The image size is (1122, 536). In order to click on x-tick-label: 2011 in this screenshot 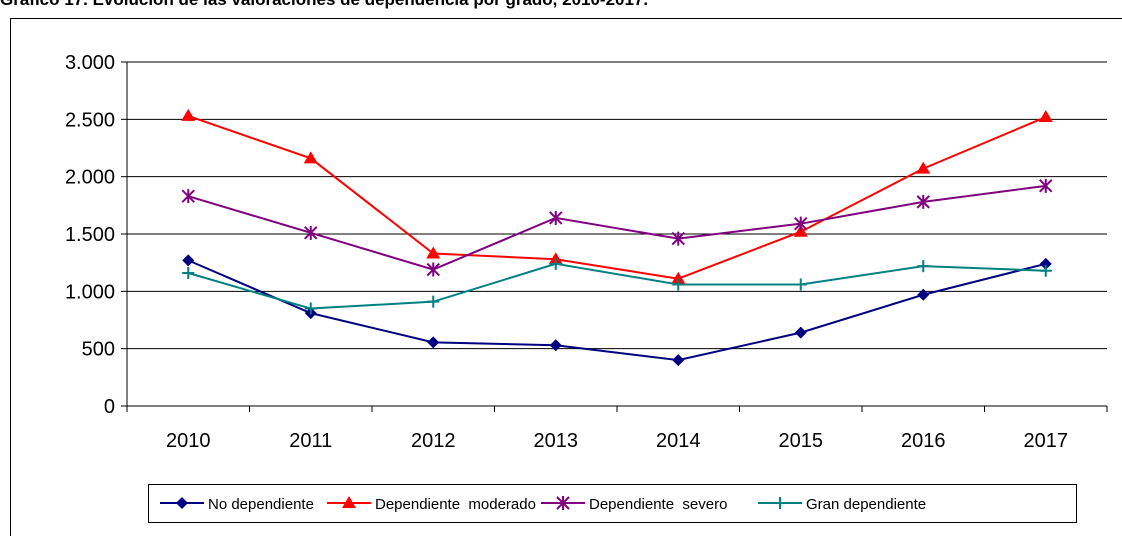, I will do `click(310, 441)`.